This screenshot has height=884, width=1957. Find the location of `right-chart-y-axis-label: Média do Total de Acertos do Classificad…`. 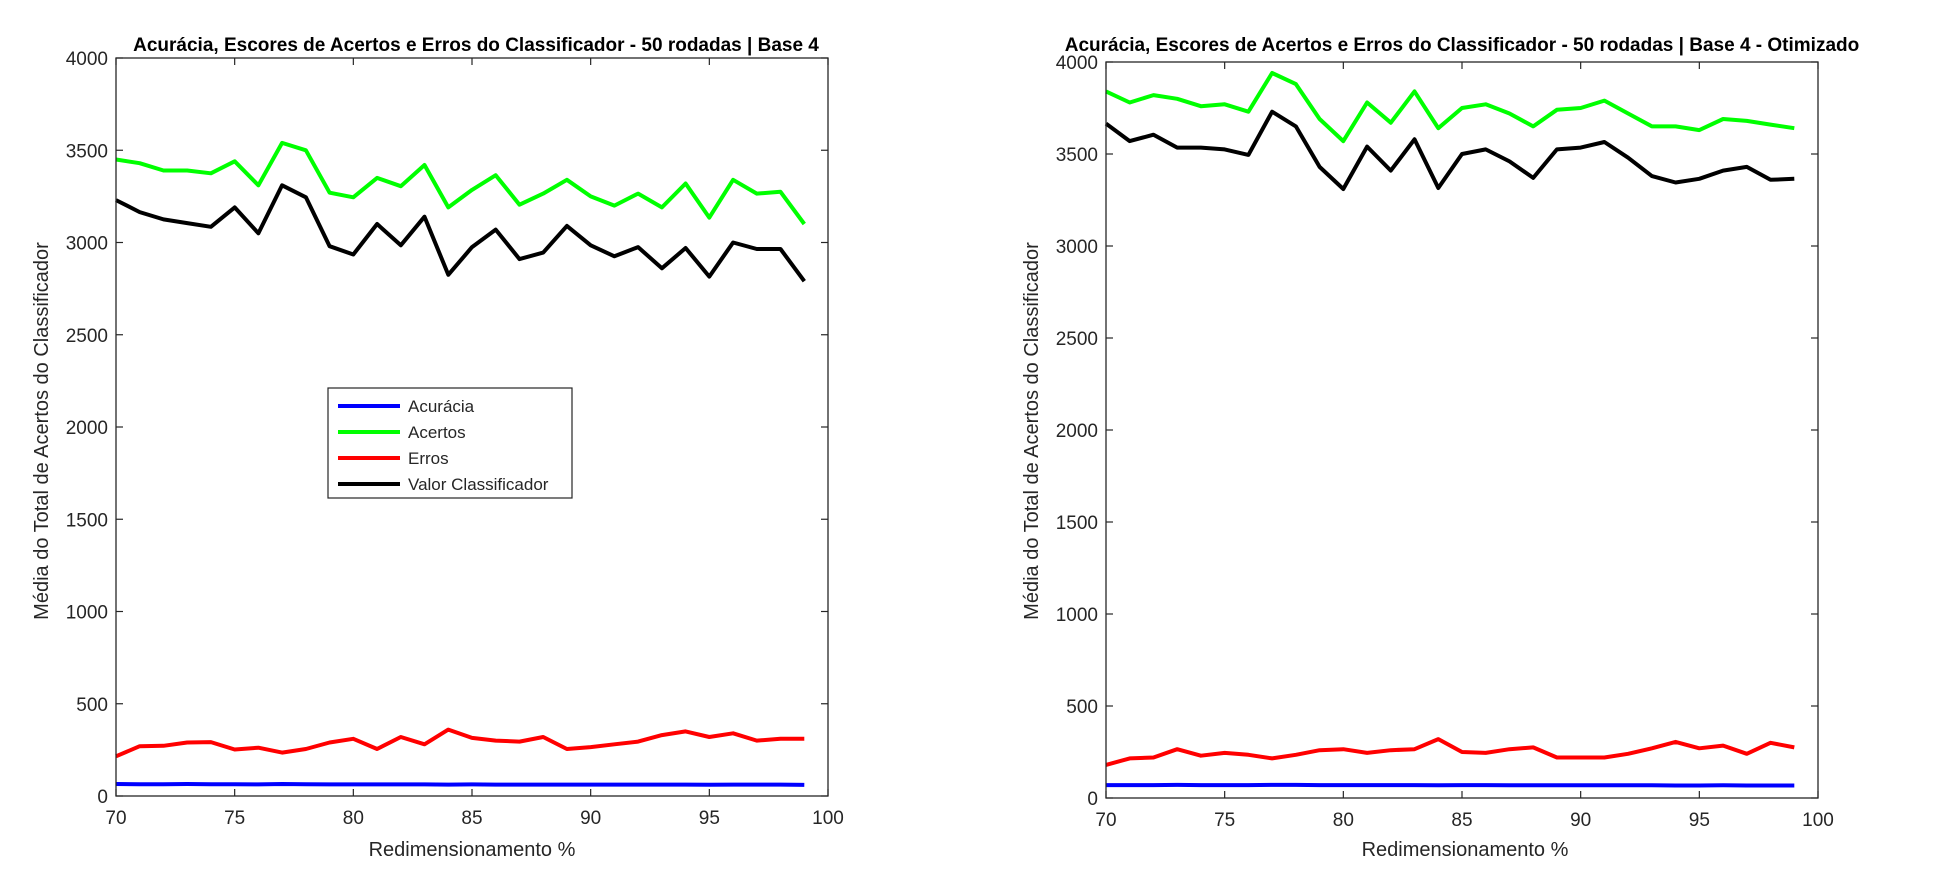

right-chart-y-axis-label: Média do Total de Acertos do Classificad… is located at coordinates (1032, 431).